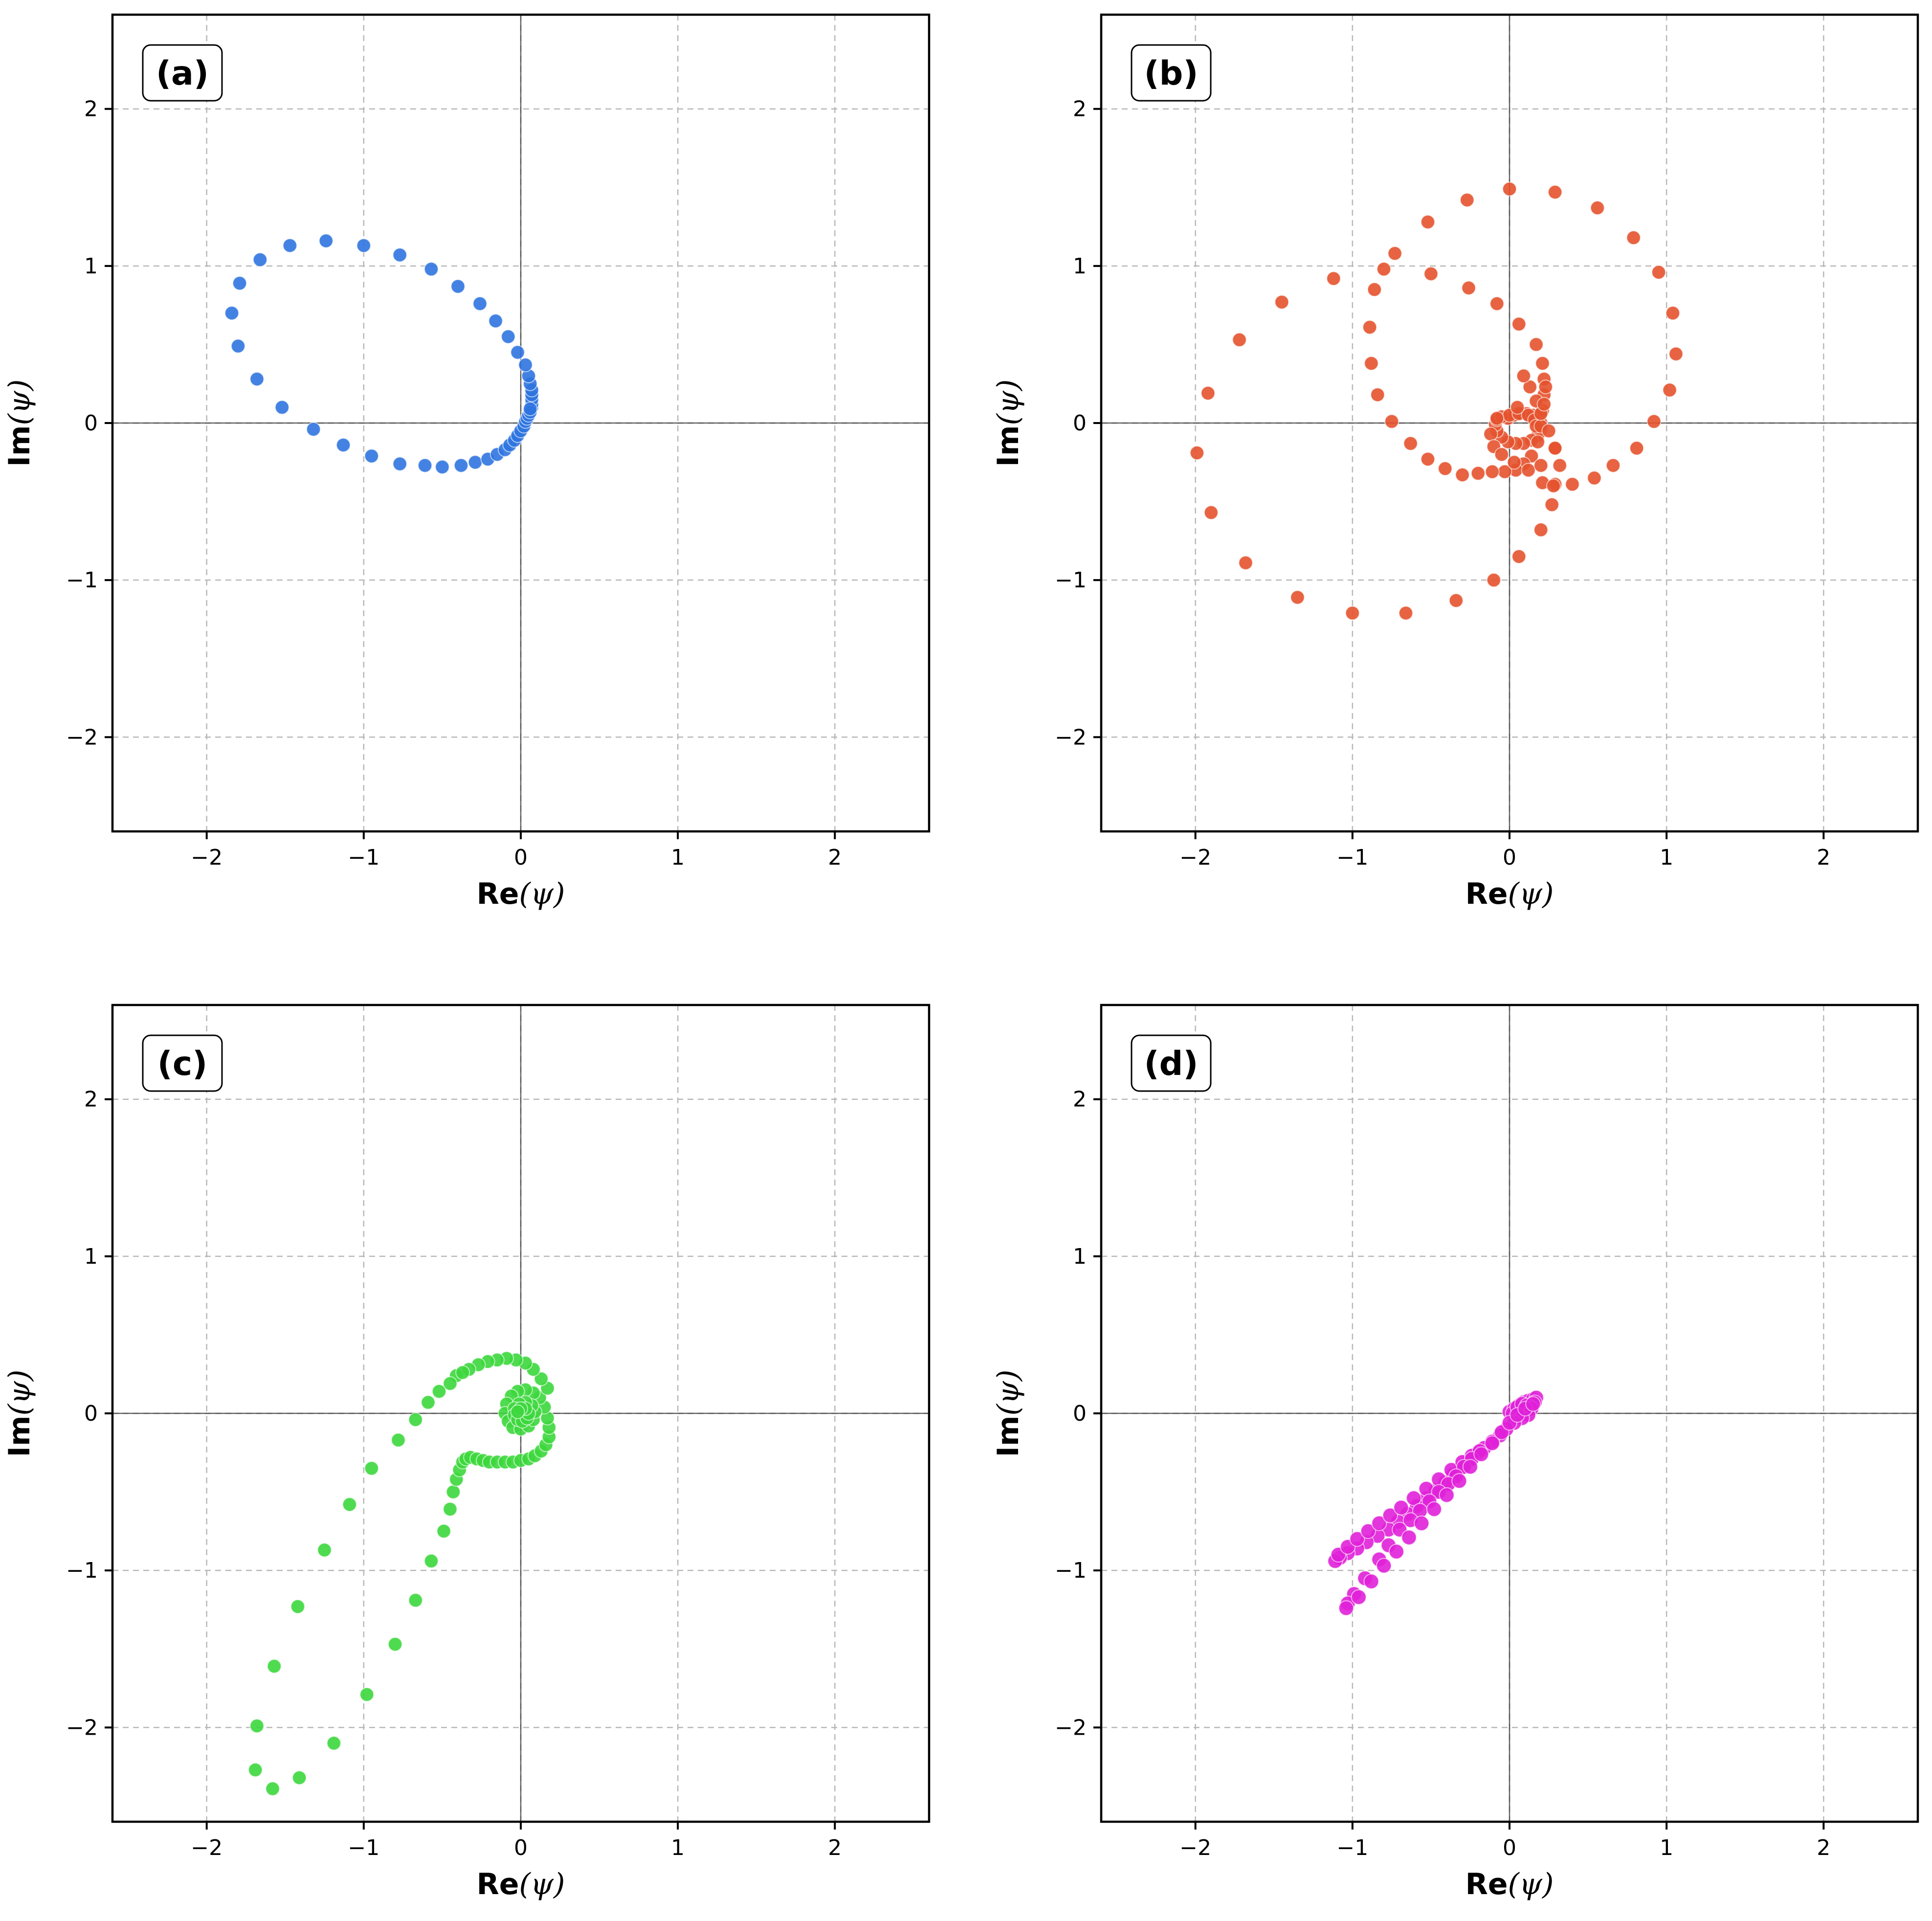  I want to click on panel-label: (d), so click(1171, 1064).